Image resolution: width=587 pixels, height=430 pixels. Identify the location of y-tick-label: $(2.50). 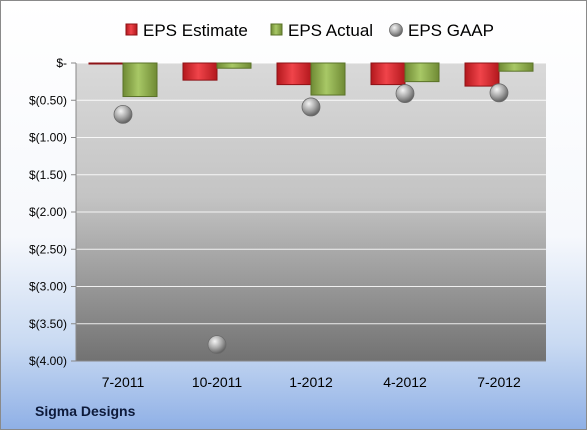
(48, 249).